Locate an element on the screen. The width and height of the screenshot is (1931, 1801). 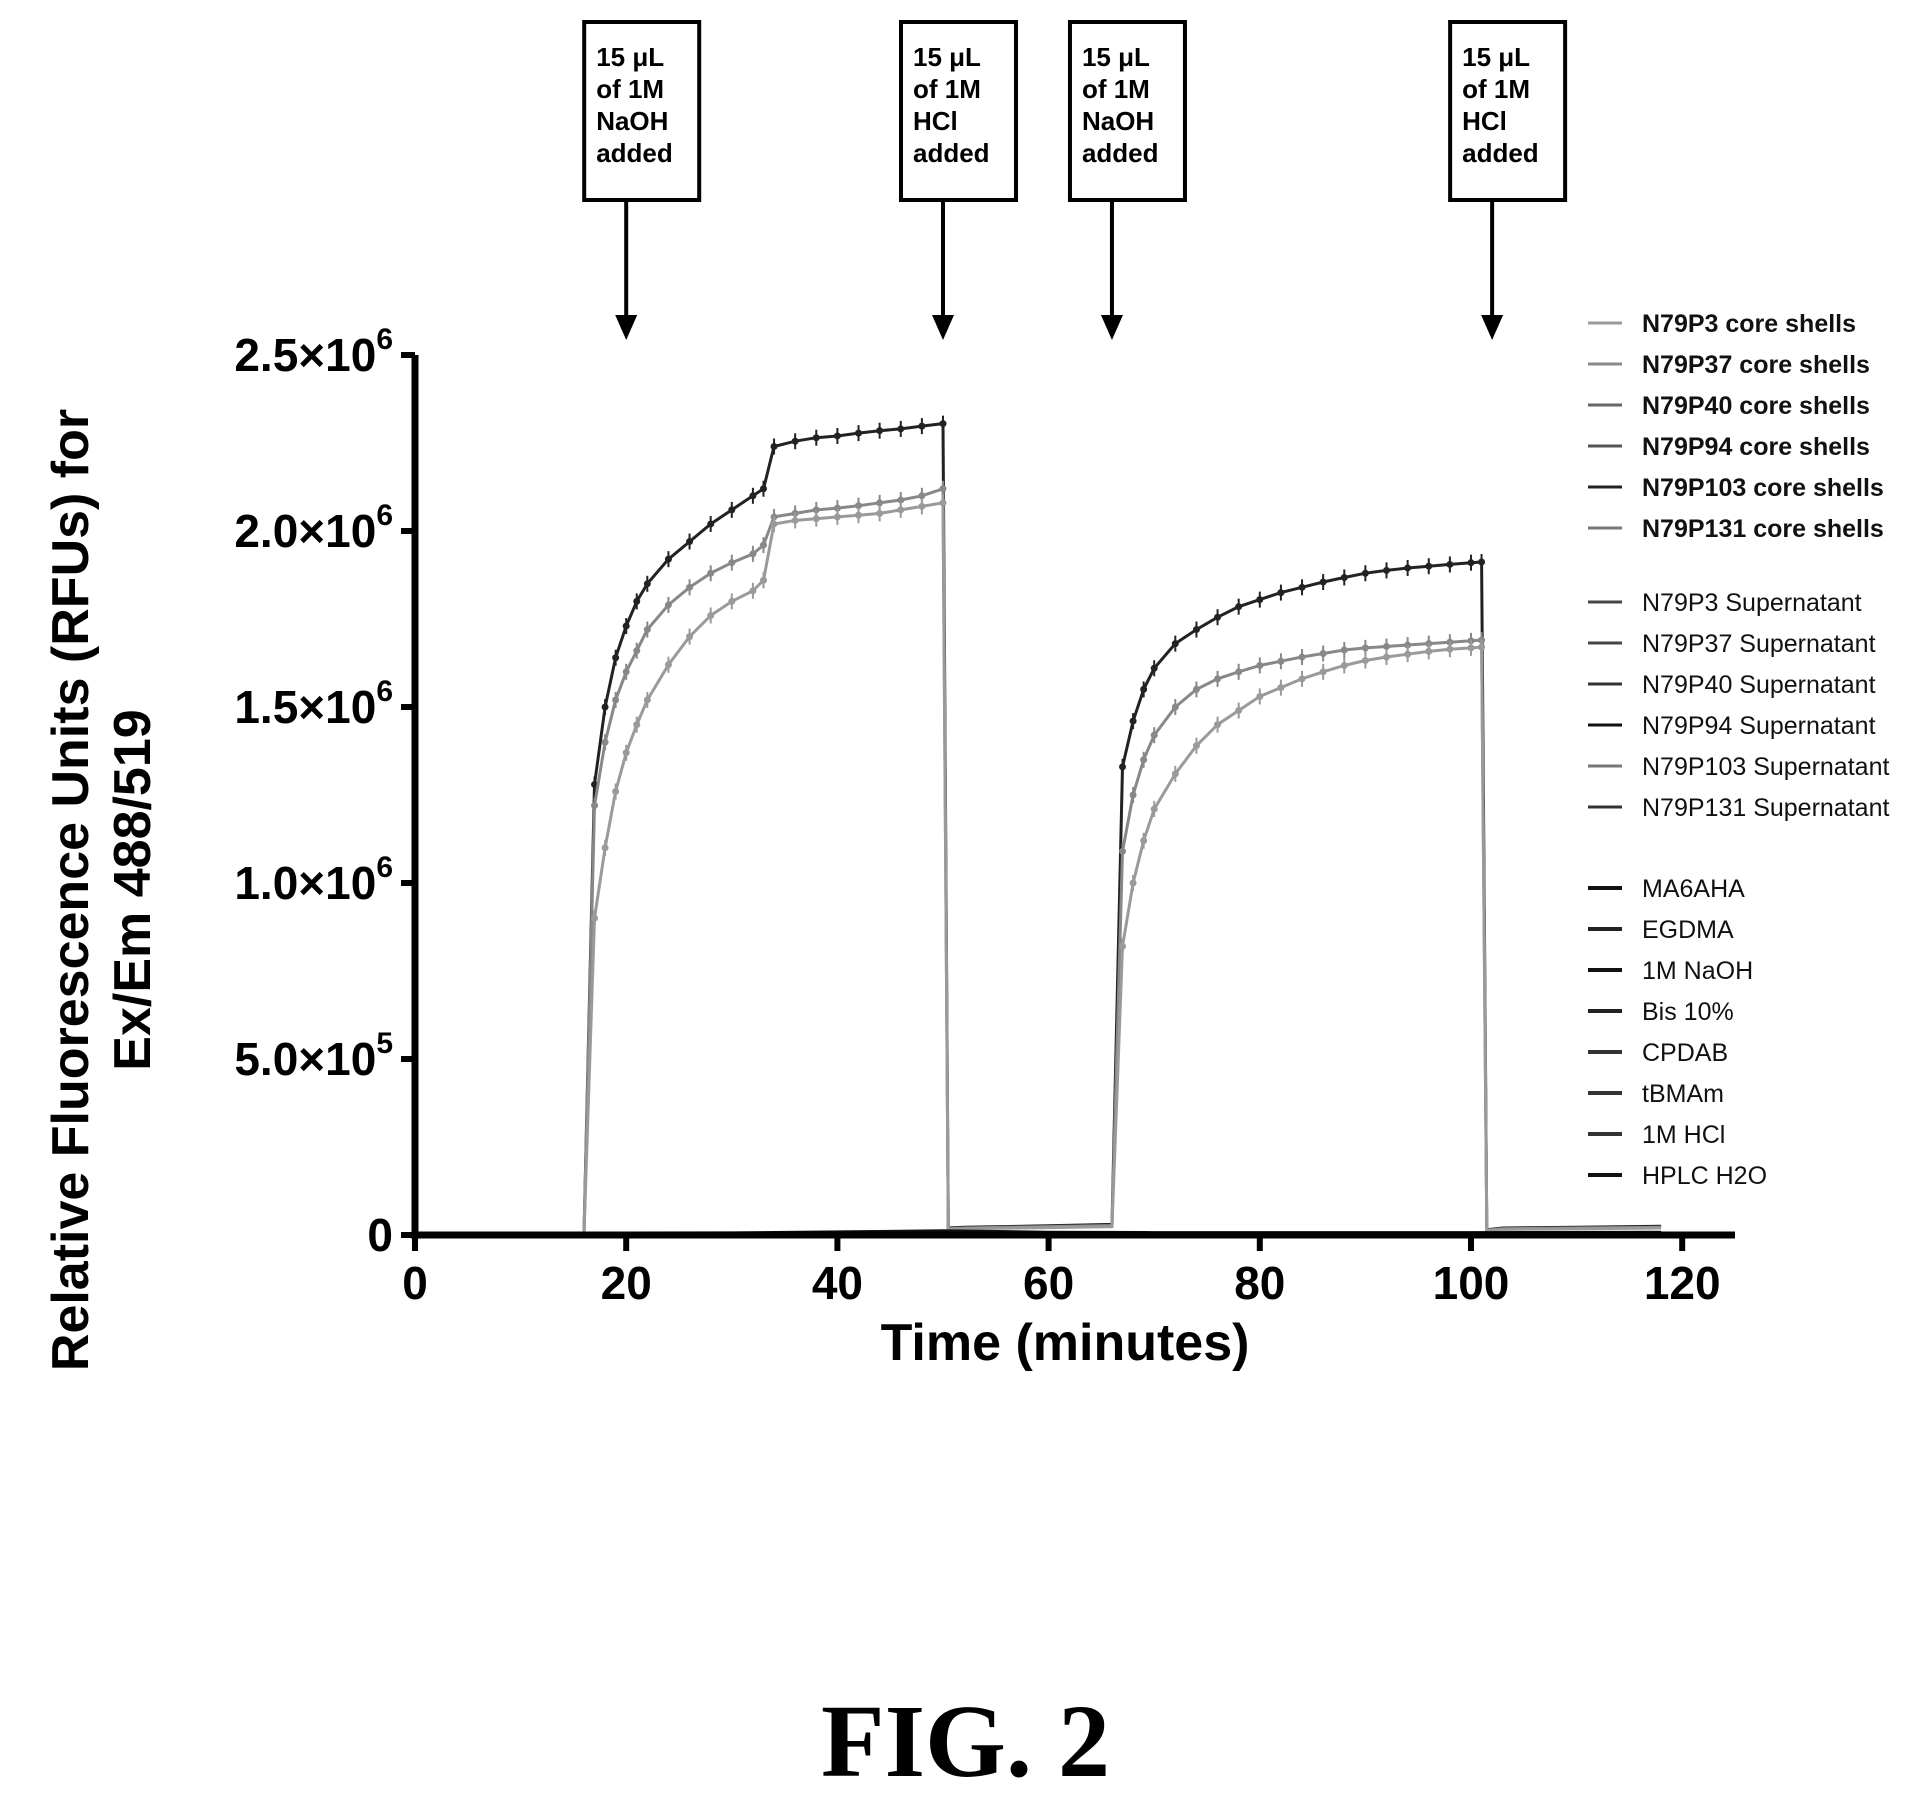
y-tick-label: 1.0×10⁶ is located at coordinates (313, 880).